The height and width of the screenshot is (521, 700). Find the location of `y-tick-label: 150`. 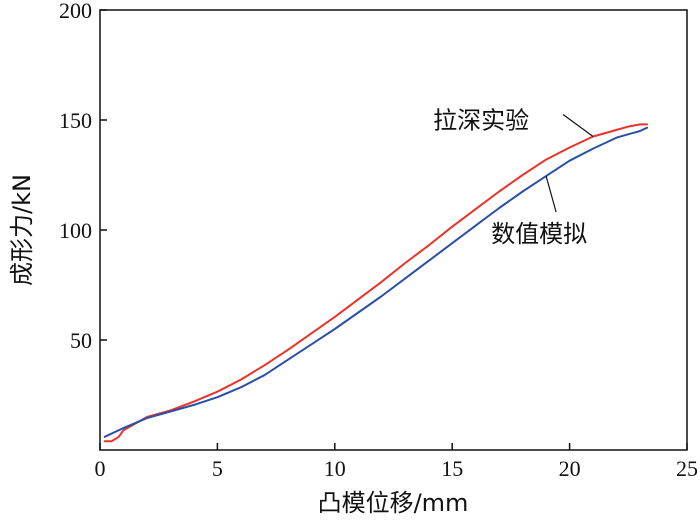

y-tick-label: 150 is located at coordinates (75, 120).